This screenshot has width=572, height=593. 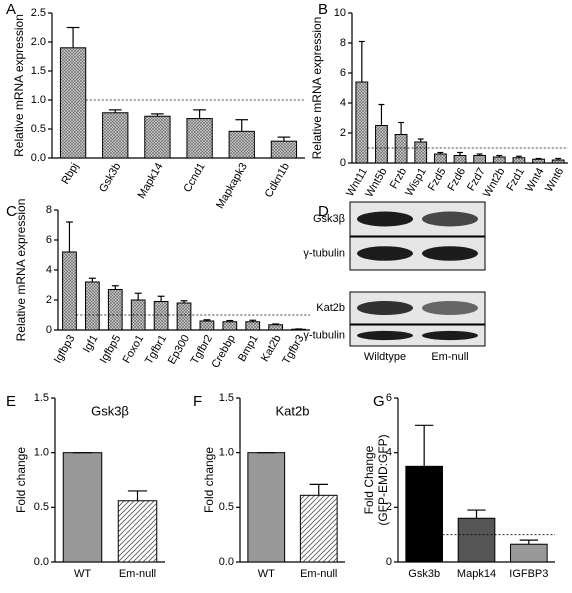 I want to click on chart-title: Kat2b, so click(x=293, y=410).